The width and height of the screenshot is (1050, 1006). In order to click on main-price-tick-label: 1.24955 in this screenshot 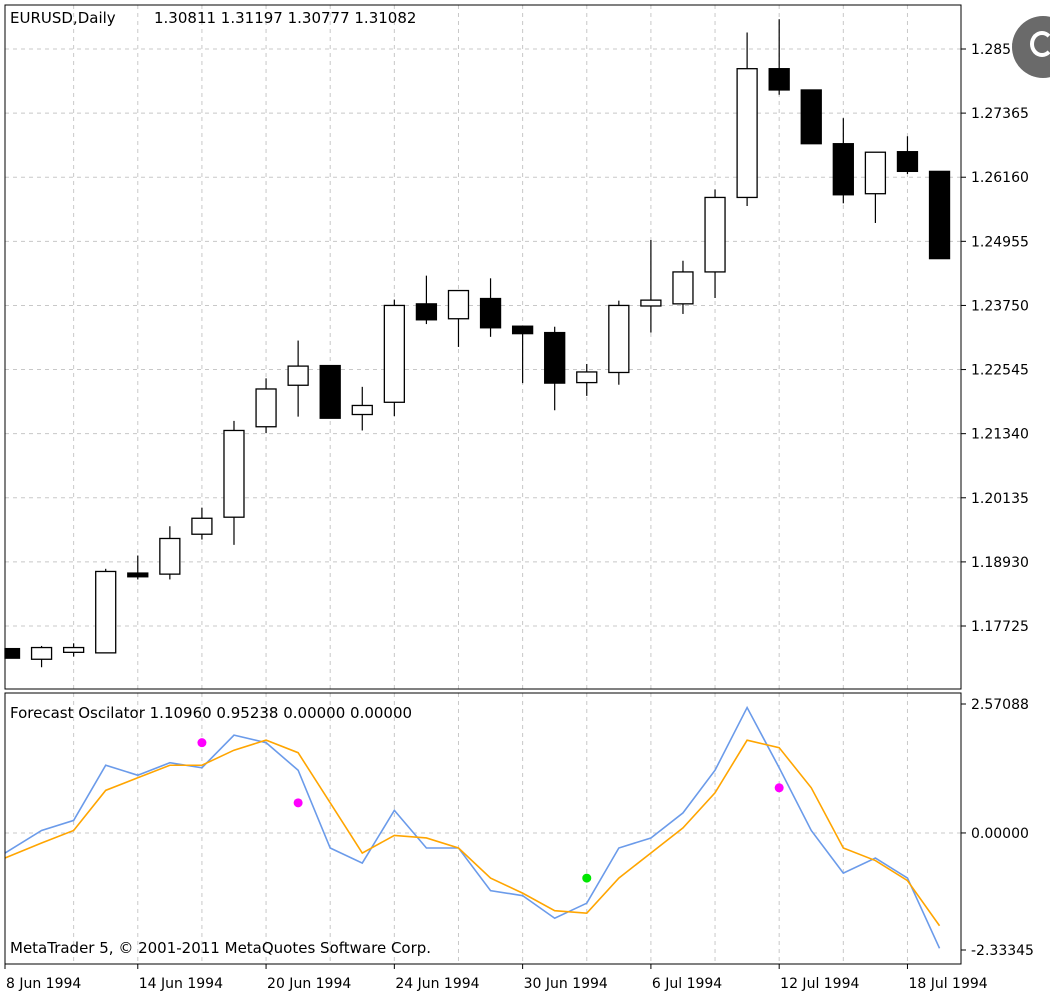, I will do `click(1000, 242)`.